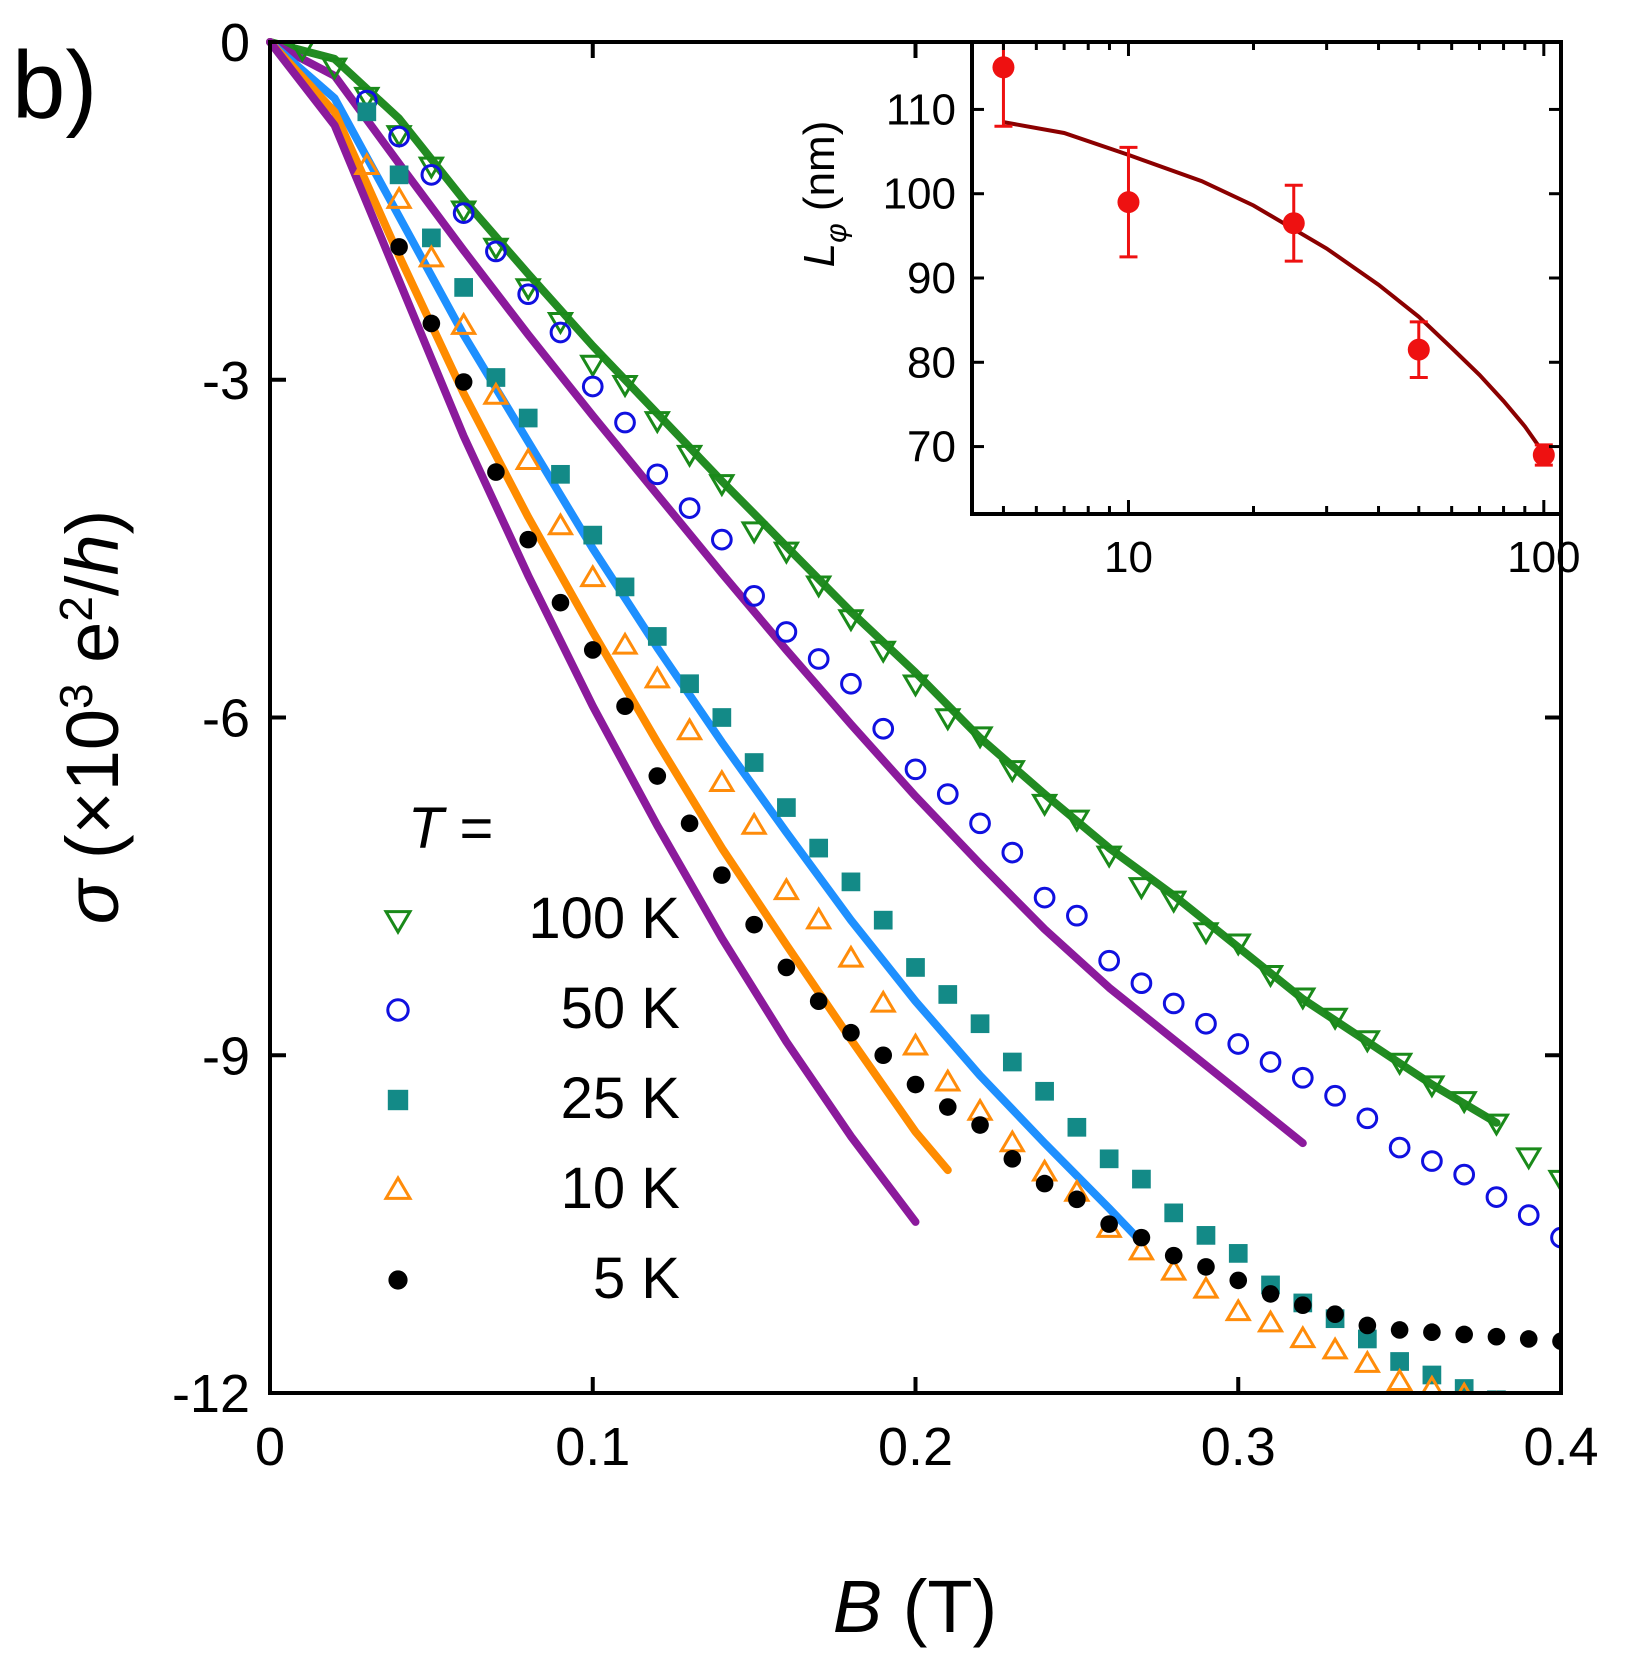 This screenshot has width=1625, height=1653. What do you see at coordinates (211, 1394) in the screenshot?
I see `y-tick-label: -12` at bounding box center [211, 1394].